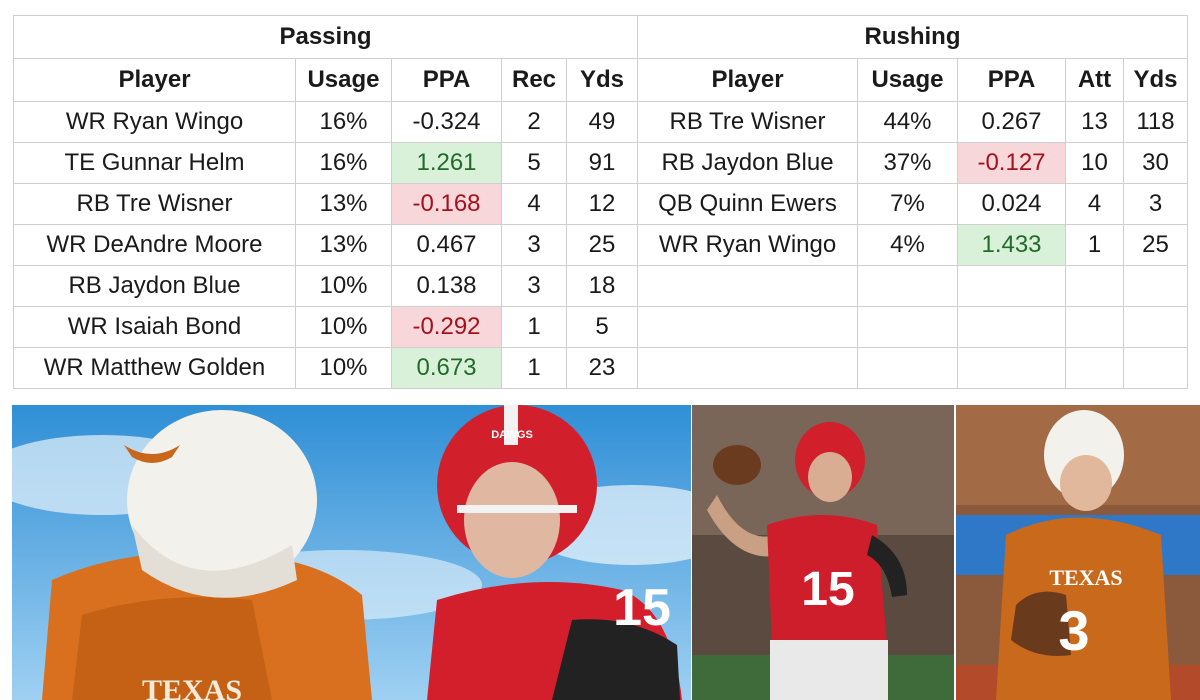 Image resolution: width=1200 pixels, height=700 pixels. What do you see at coordinates (907, 163) in the screenshot?
I see `rushing-usage-cell: 37%` at bounding box center [907, 163].